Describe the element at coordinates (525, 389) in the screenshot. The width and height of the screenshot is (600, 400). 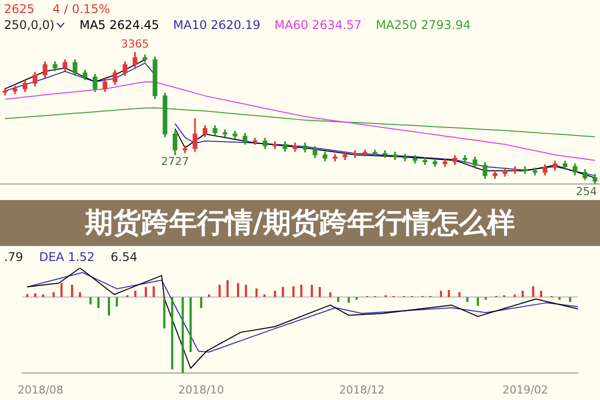
I see `x-tick-label: 2019/02` at that location.